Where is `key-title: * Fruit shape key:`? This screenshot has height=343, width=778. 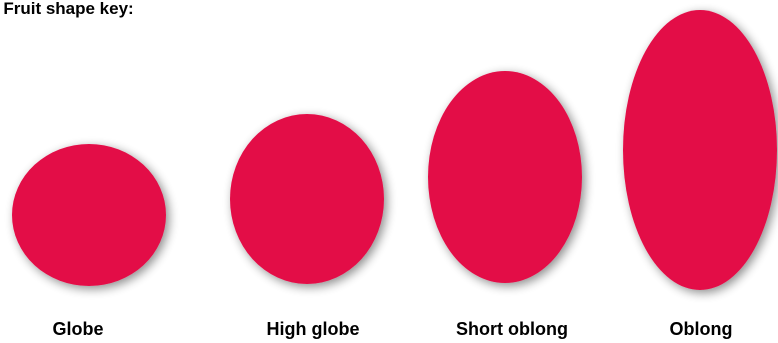
key-title: * Fruit shape key: is located at coordinates (67, 9).